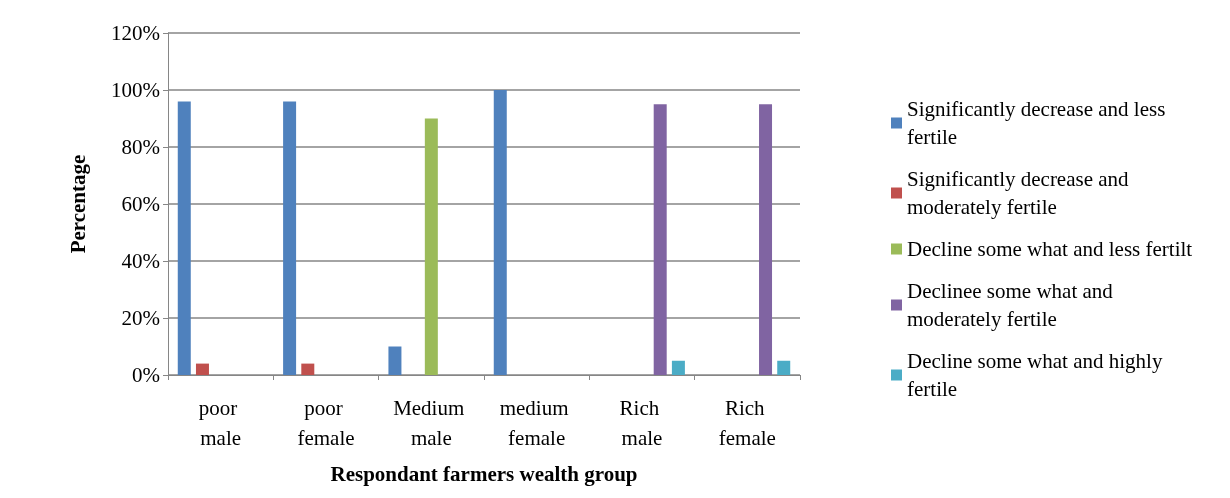 The width and height of the screenshot is (1230, 498). What do you see at coordinates (77, 204) in the screenshot?
I see `y-axis-title: Percentage` at bounding box center [77, 204].